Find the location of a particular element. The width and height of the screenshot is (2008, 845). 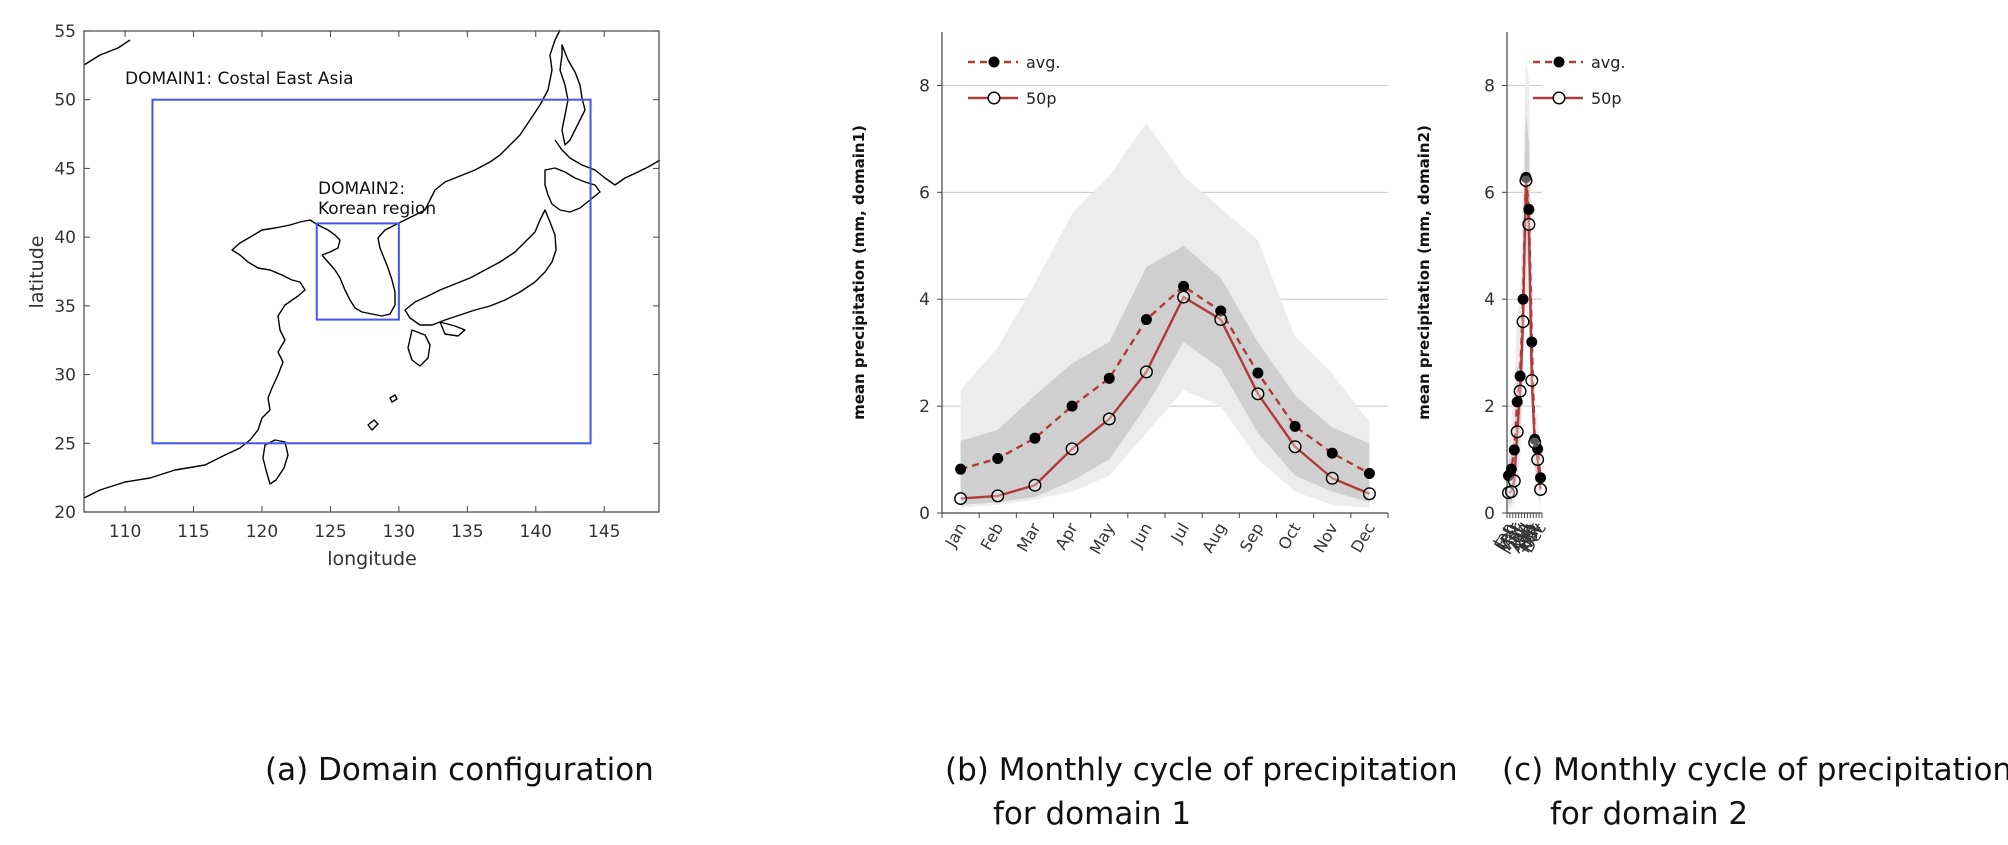

dark-range-band is located at coordinates (1165, 375).